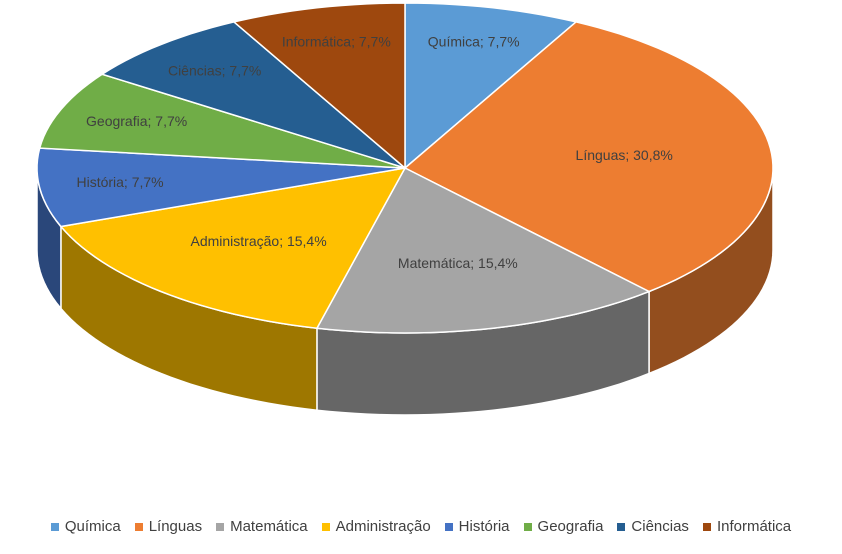 The height and width of the screenshot is (554, 842). I want to click on legend-label: História, so click(484, 526).